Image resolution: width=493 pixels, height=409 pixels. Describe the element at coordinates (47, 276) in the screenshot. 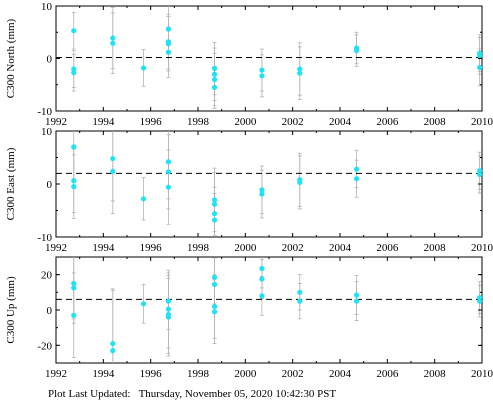

I see `y-tick-label: 20` at that location.